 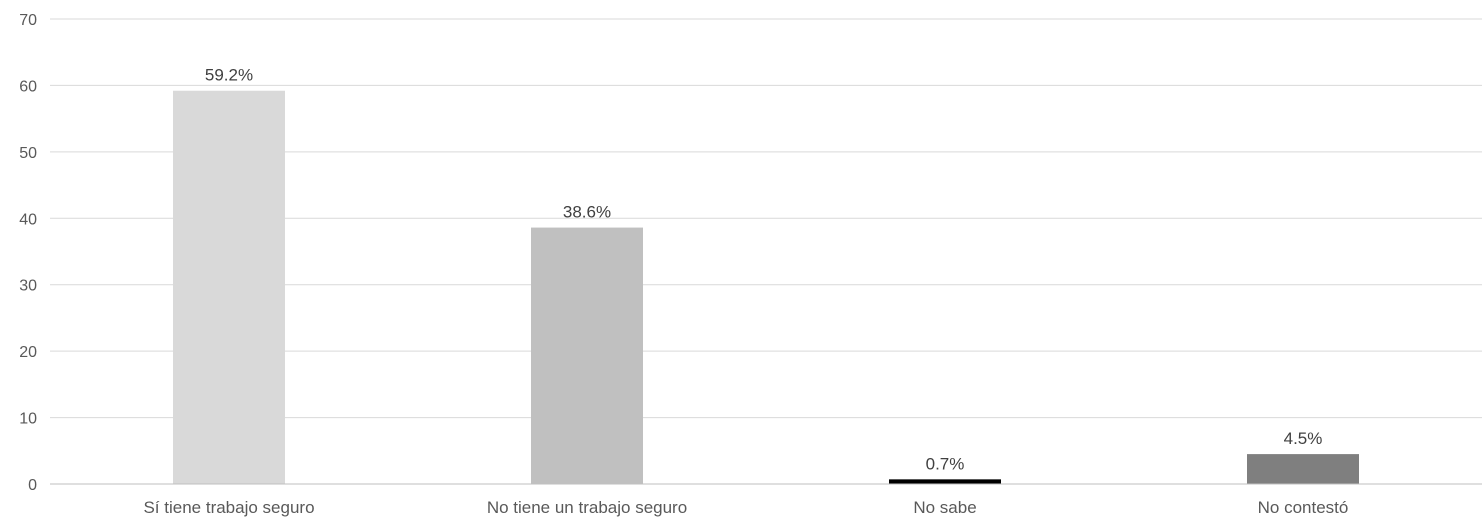 I want to click on category-label: No tiene un trabajo seguro, so click(x=587, y=507).